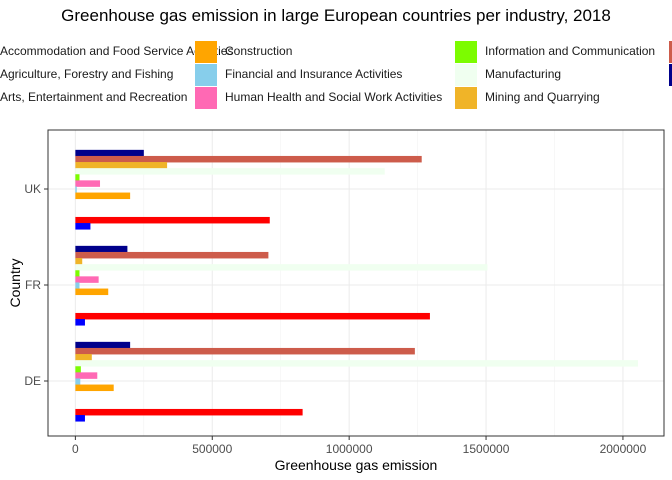  What do you see at coordinates (542, 97) in the screenshot?
I see `legend-label: Mining and Quarrying` at bounding box center [542, 97].